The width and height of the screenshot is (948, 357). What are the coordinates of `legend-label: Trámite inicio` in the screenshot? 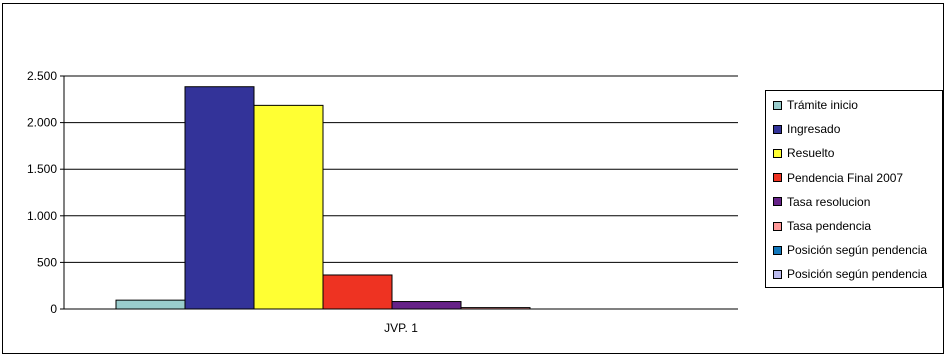 It's located at (822, 105).